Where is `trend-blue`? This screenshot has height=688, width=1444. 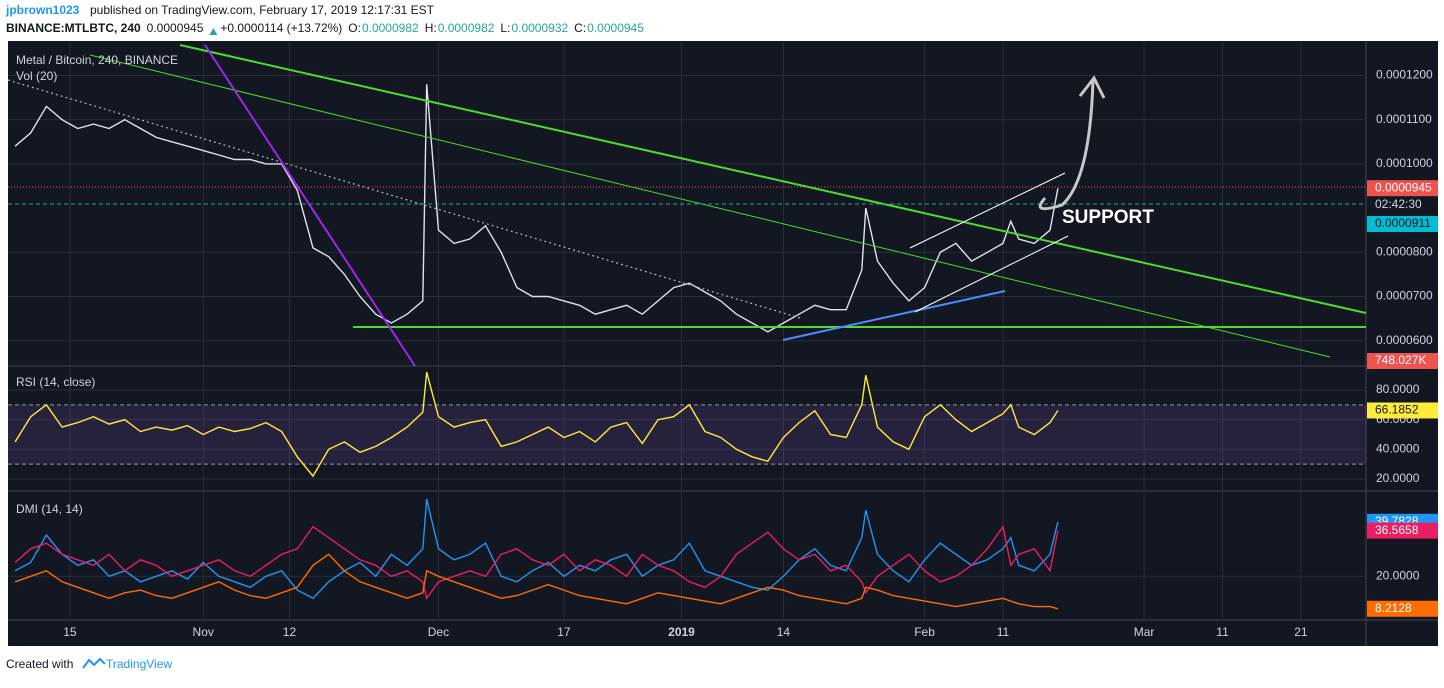
trend-blue is located at coordinates (894, 315).